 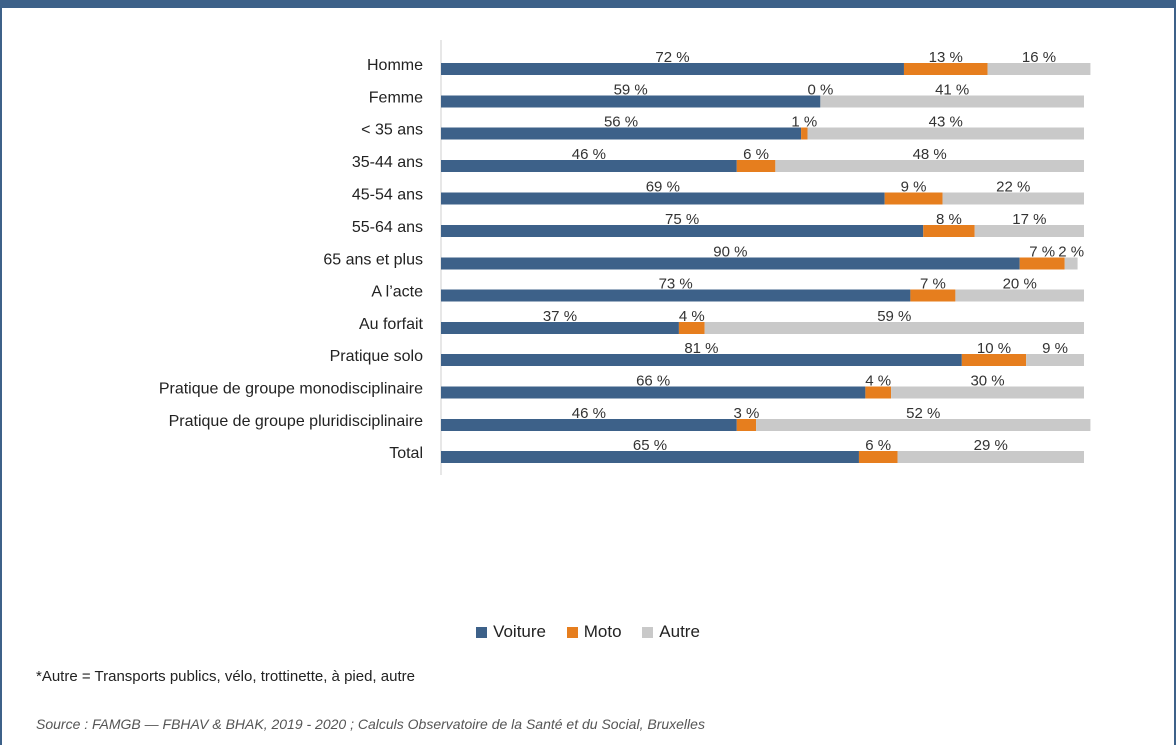 What do you see at coordinates (650, 445) in the screenshot?
I see `data-label: 65 %` at bounding box center [650, 445].